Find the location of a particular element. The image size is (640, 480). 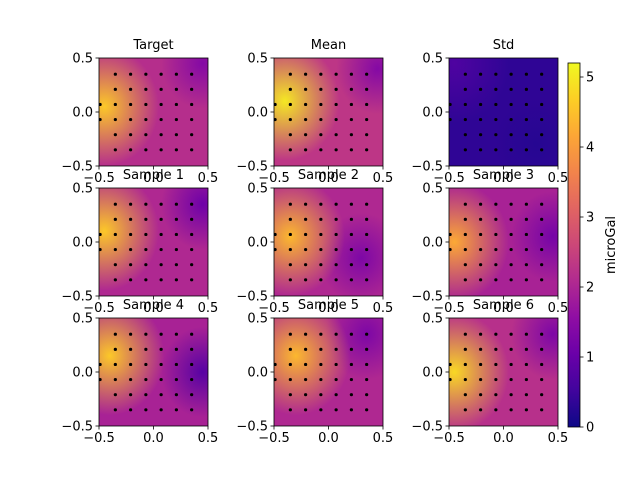

panel-1: −0.5 0.0 0.5 −0.5 0.0 0.5 Mean is located at coordinates (314, 112).